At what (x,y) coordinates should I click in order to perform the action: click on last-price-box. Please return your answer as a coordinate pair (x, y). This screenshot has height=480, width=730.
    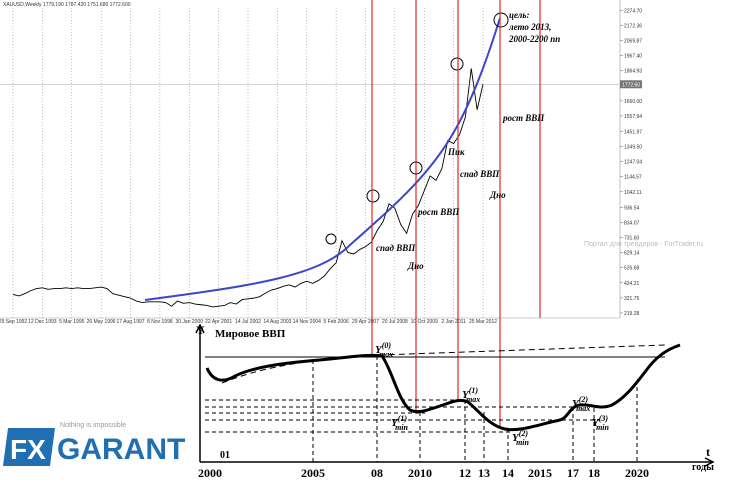
    Looking at the image, I should click on (631, 84).